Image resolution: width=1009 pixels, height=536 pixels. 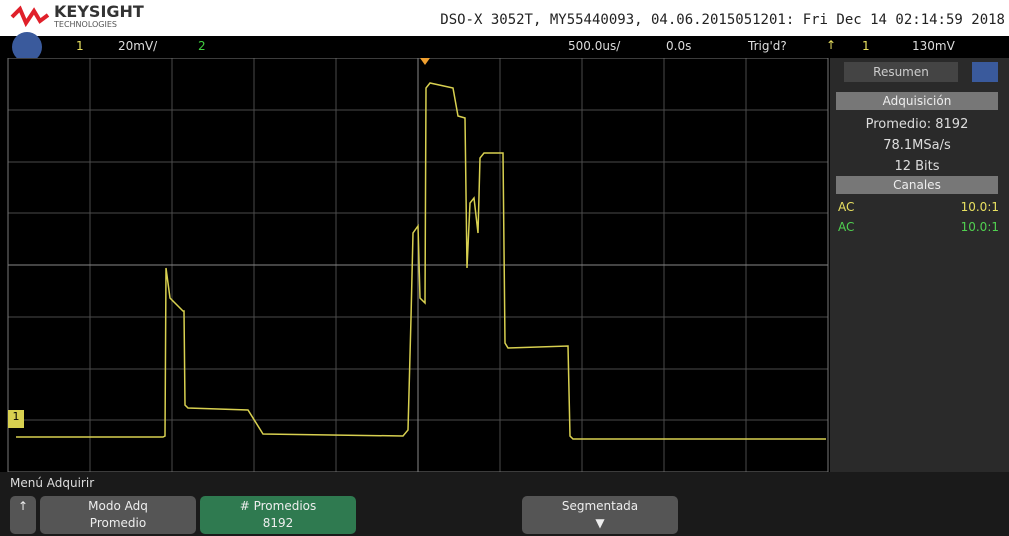 I want to click on softkey-value: 8192, so click(x=278, y=523).